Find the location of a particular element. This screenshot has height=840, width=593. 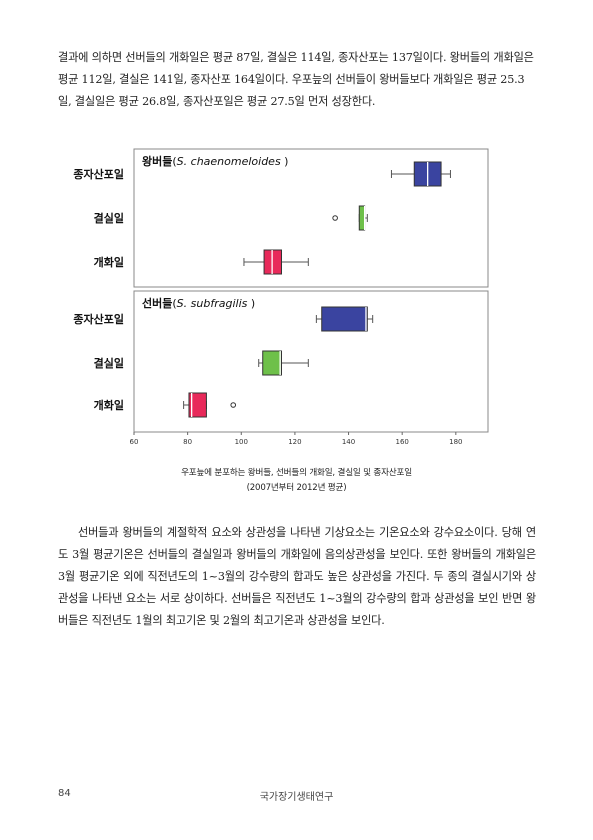

x-tick-label: 140 is located at coordinates (348, 442).